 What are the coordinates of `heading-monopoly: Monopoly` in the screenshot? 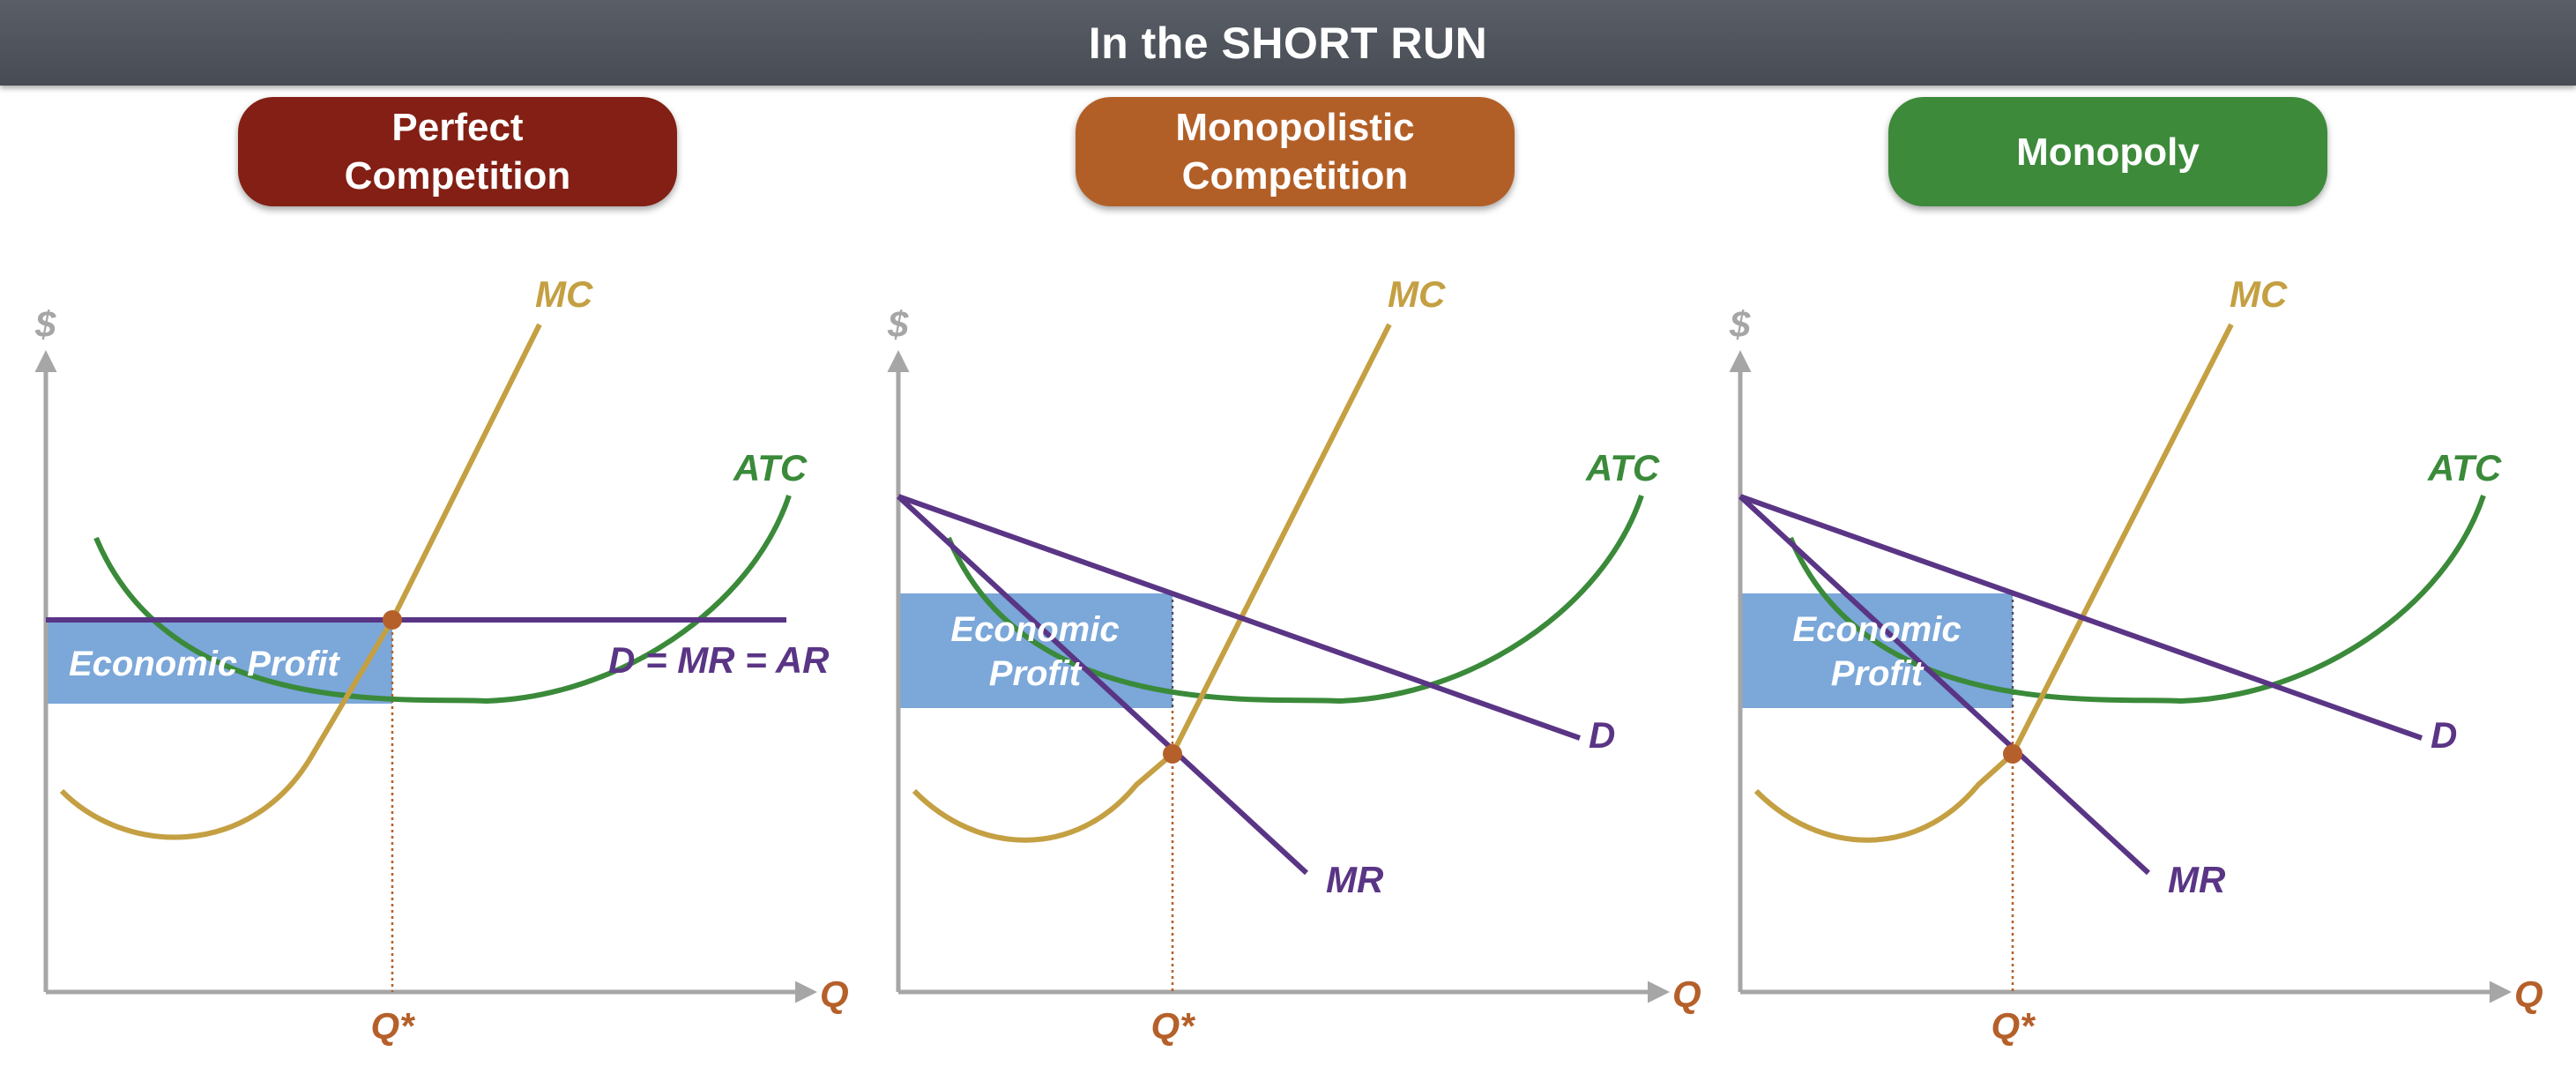 It's located at (2107, 152).